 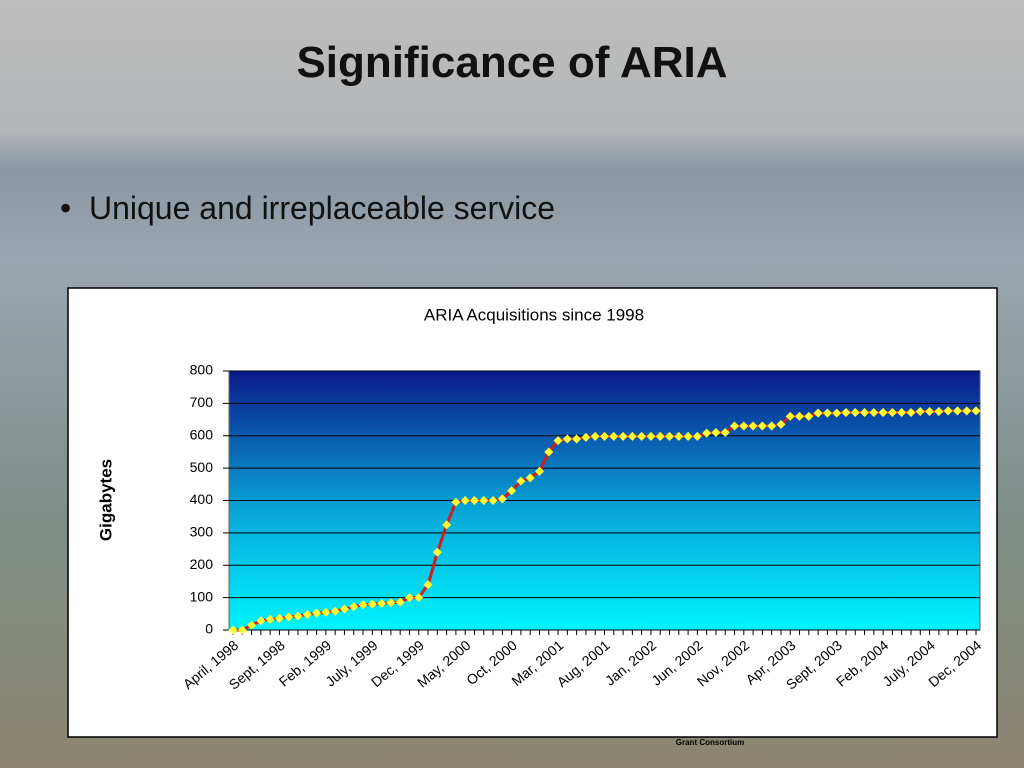 What do you see at coordinates (710, 742) in the screenshot?
I see `footer: Grant Consortium` at bounding box center [710, 742].